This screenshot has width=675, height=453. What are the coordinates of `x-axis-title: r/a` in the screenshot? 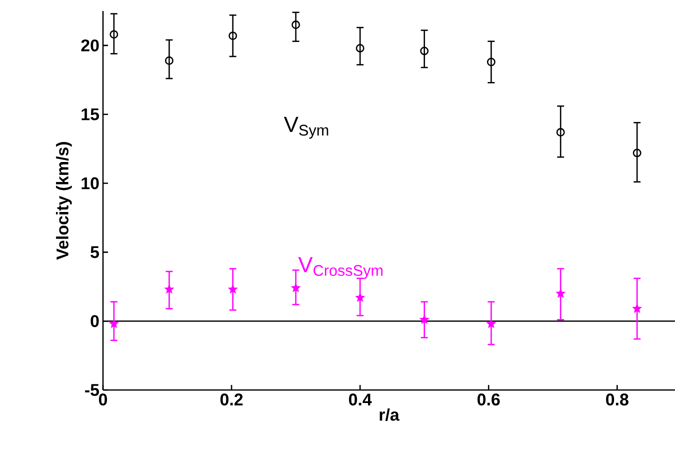 It's located at (390, 414).